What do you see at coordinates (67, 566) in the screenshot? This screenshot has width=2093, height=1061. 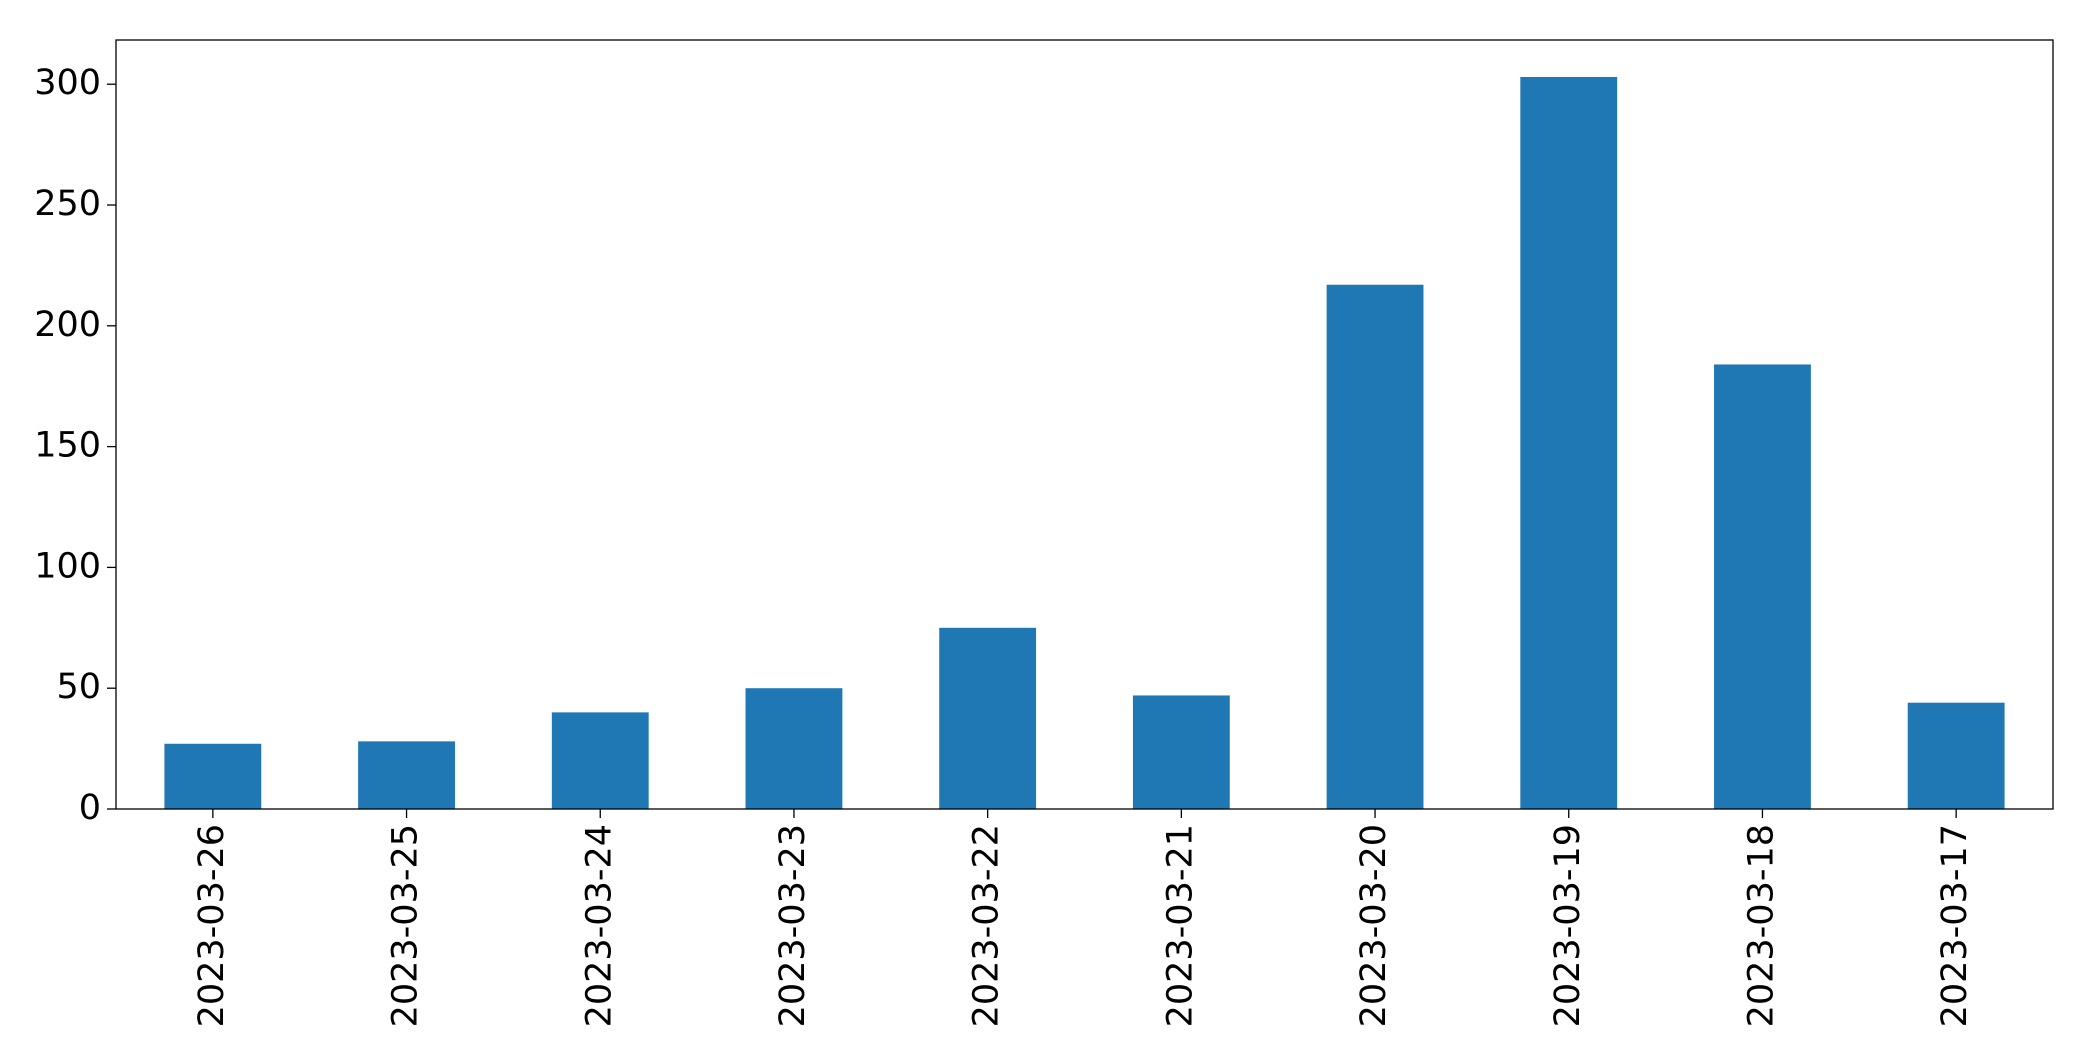 I see `y-tick-label: 100` at bounding box center [67, 566].